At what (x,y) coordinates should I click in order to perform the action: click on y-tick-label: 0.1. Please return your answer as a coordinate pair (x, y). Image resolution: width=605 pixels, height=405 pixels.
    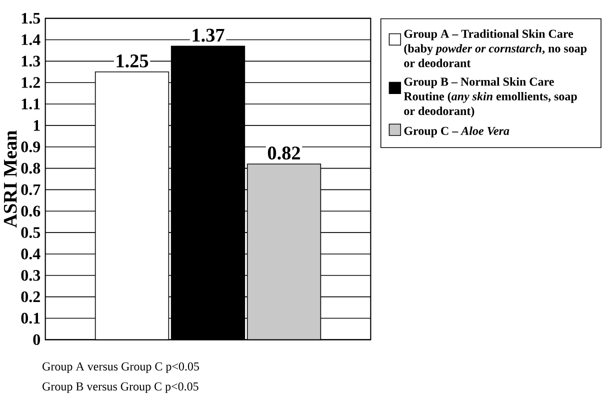
    Looking at the image, I should click on (30, 318).